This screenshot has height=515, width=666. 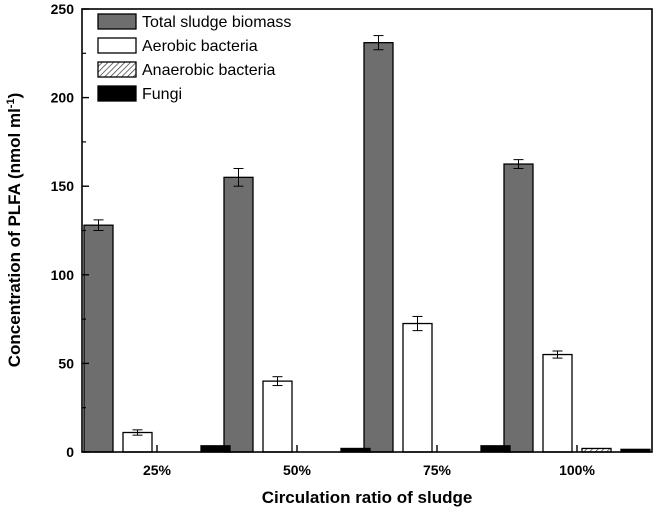 What do you see at coordinates (14, 237) in the screenshot?
I see `y-axis-title-main: Concentration of PLFA (nmol ml` at bounding box center [14, 237].